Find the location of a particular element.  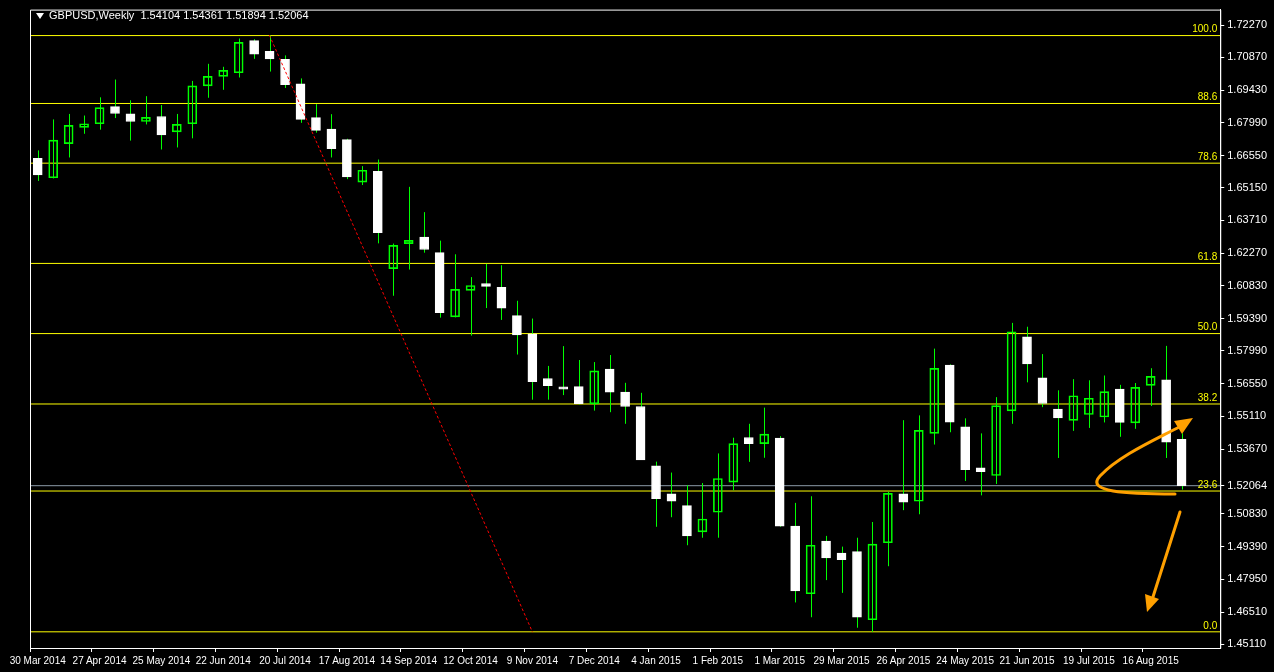

y-tick-label: 1.59390 is located at coordinates (1247, 317).